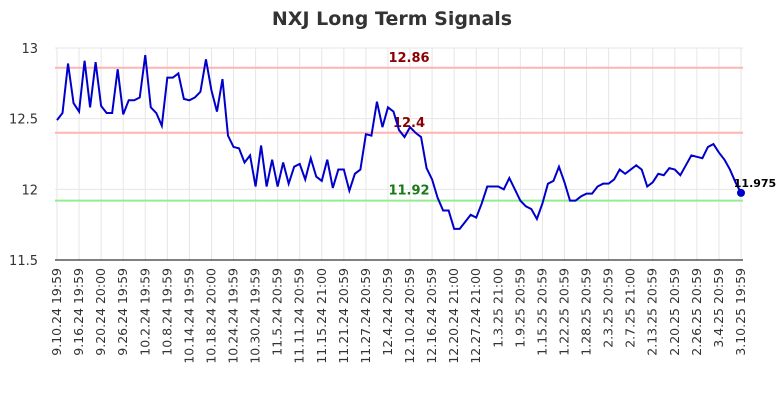 Image resolution: width=784 pixels, height=400 pixels. Describe the element at coordinates (630, 308) in the screenshot. I see `x-tick-label: 2.7.25 21:00` at that location.